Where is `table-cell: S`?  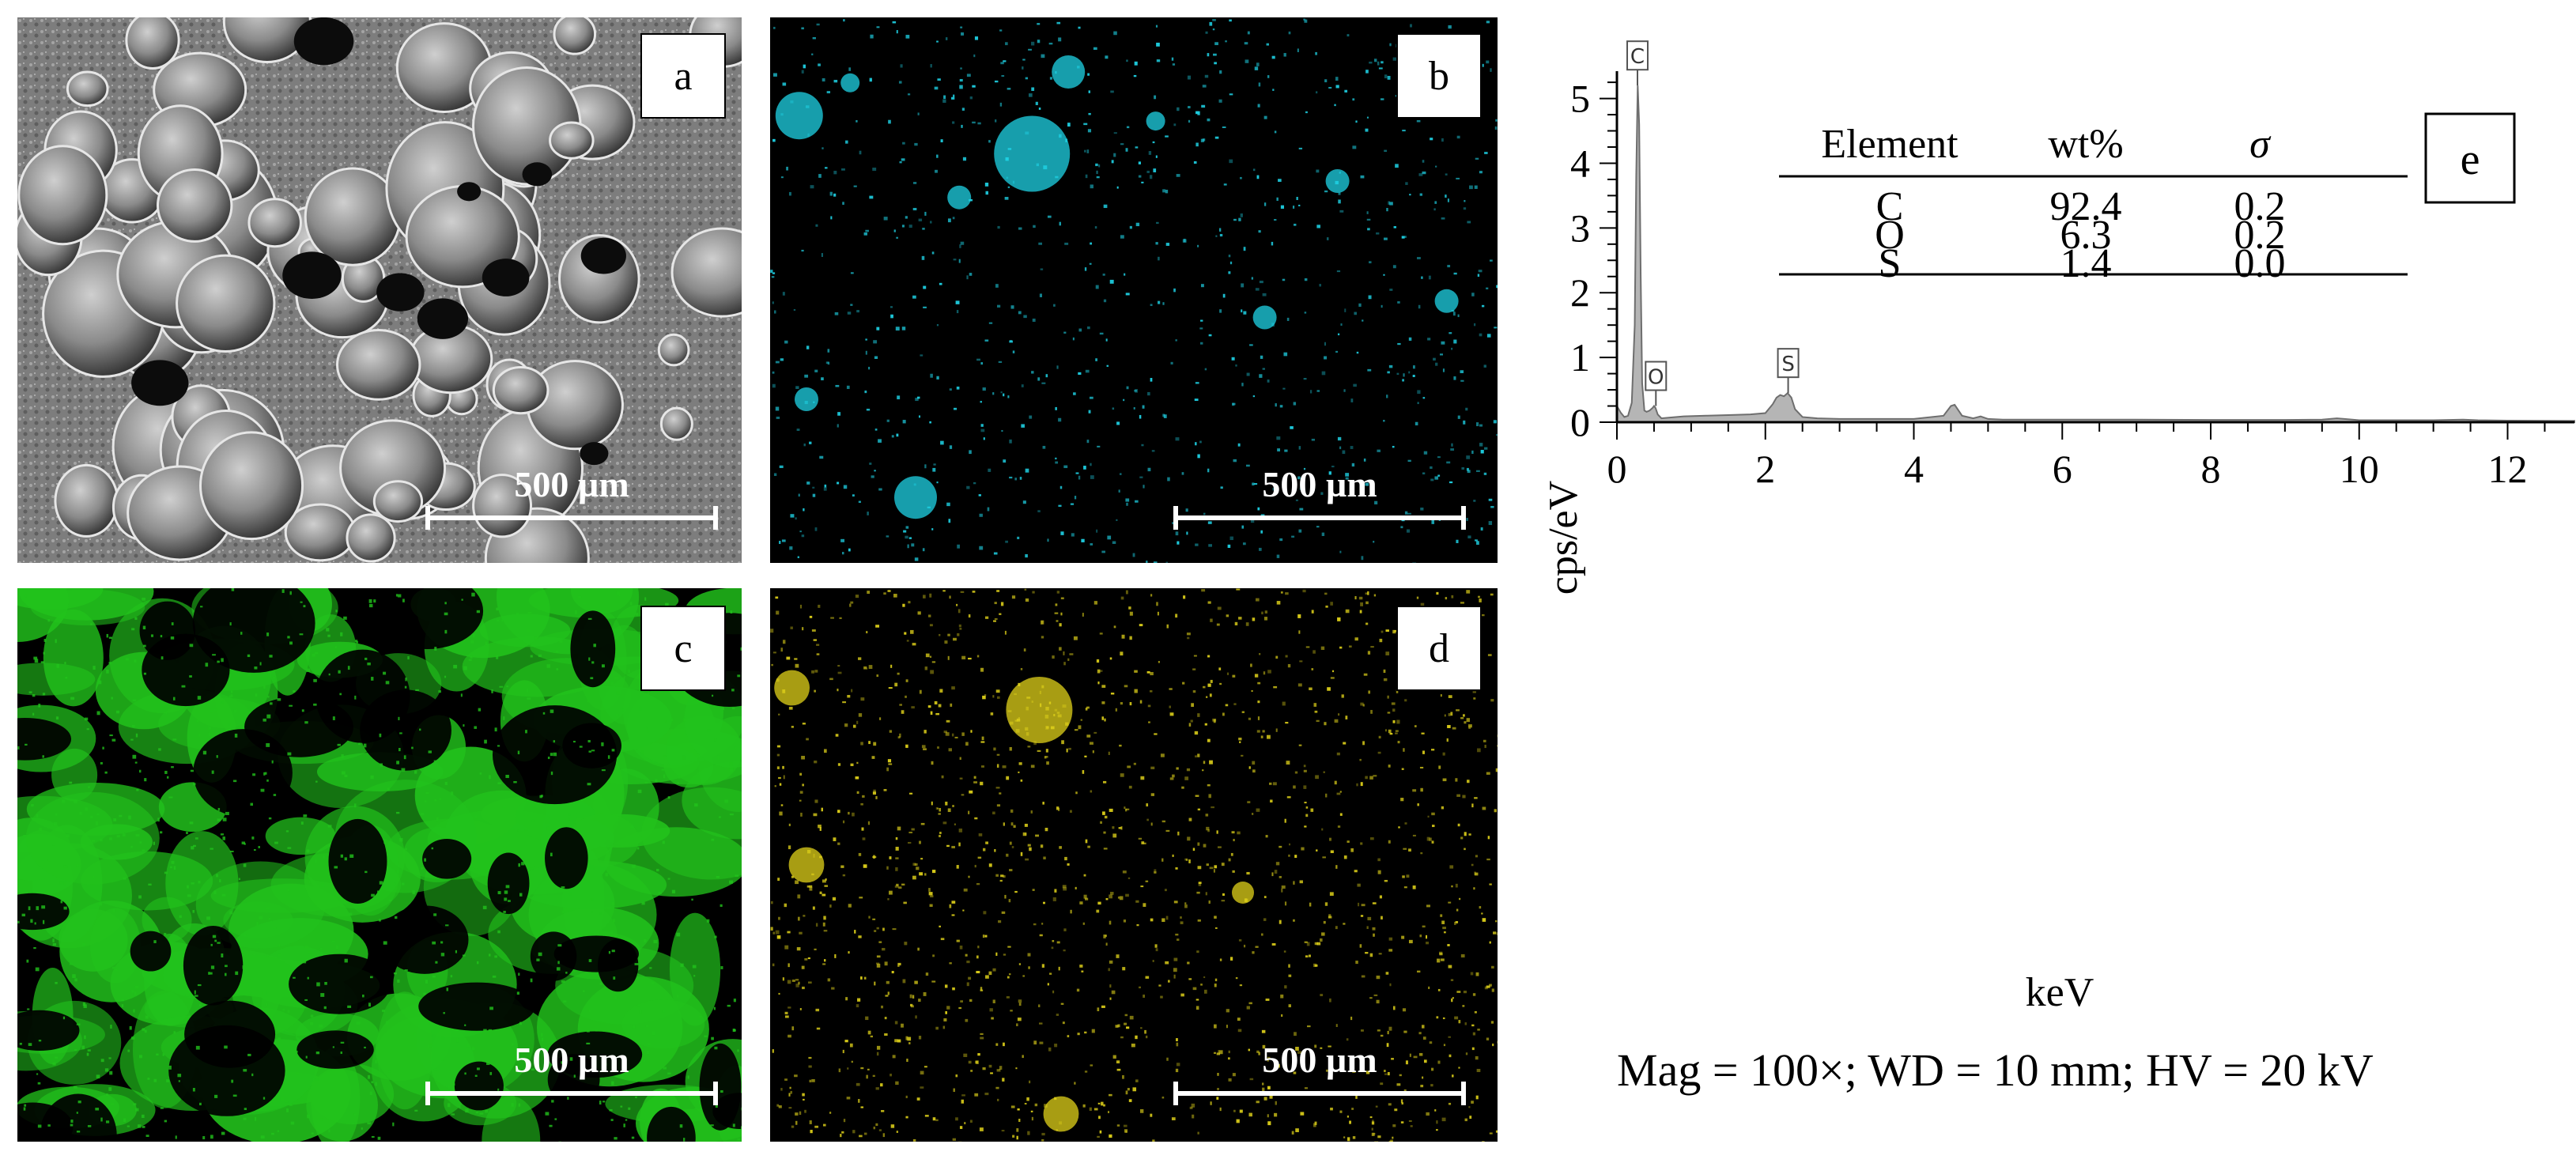 table-cell: S is located at coordinates (1890, 263).